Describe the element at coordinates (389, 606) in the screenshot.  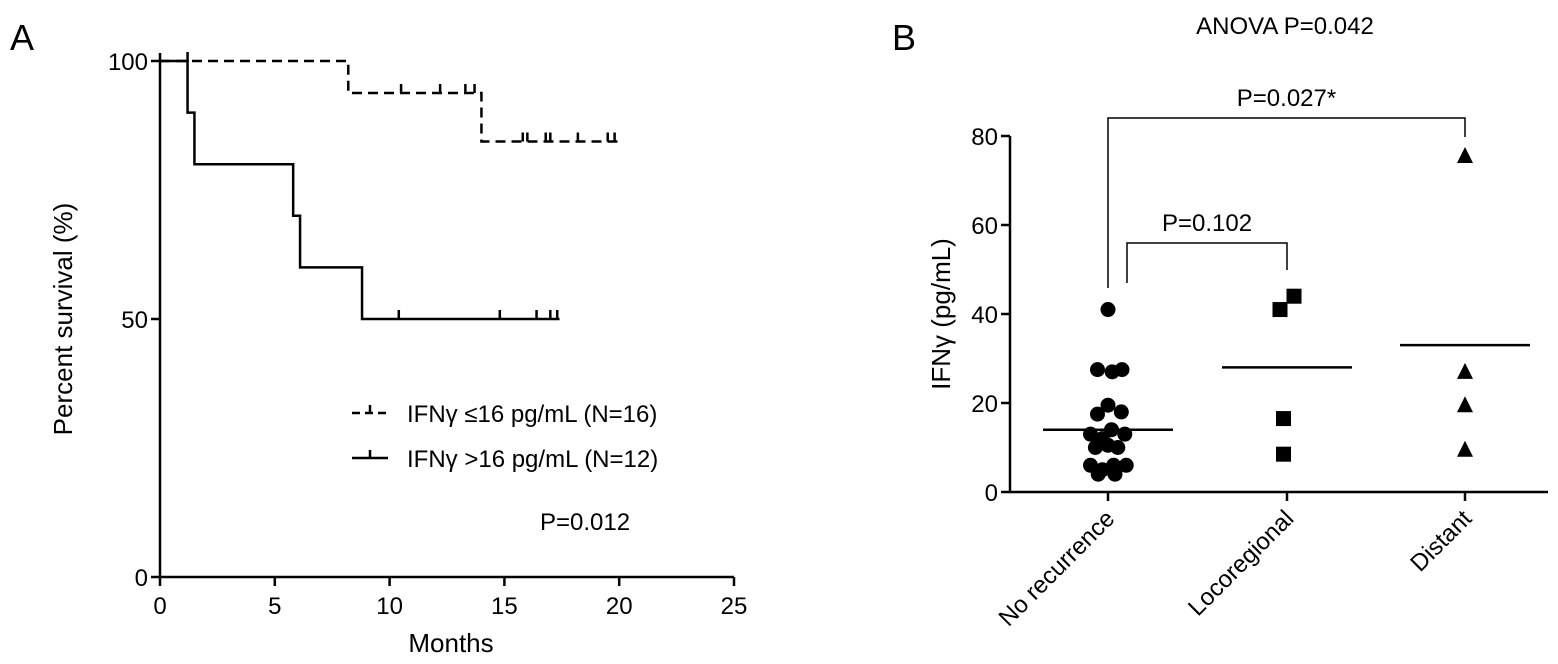
I see `panel-a-x-tick-label: 10` at that location.